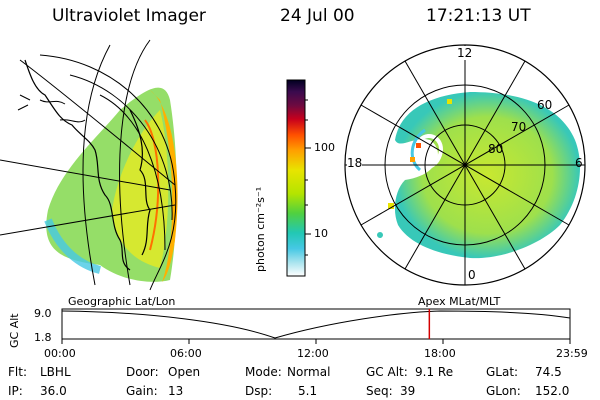  Describe the element at coordinates (176, 391) in the screenshot. I see `gain-value: 13` at that location.